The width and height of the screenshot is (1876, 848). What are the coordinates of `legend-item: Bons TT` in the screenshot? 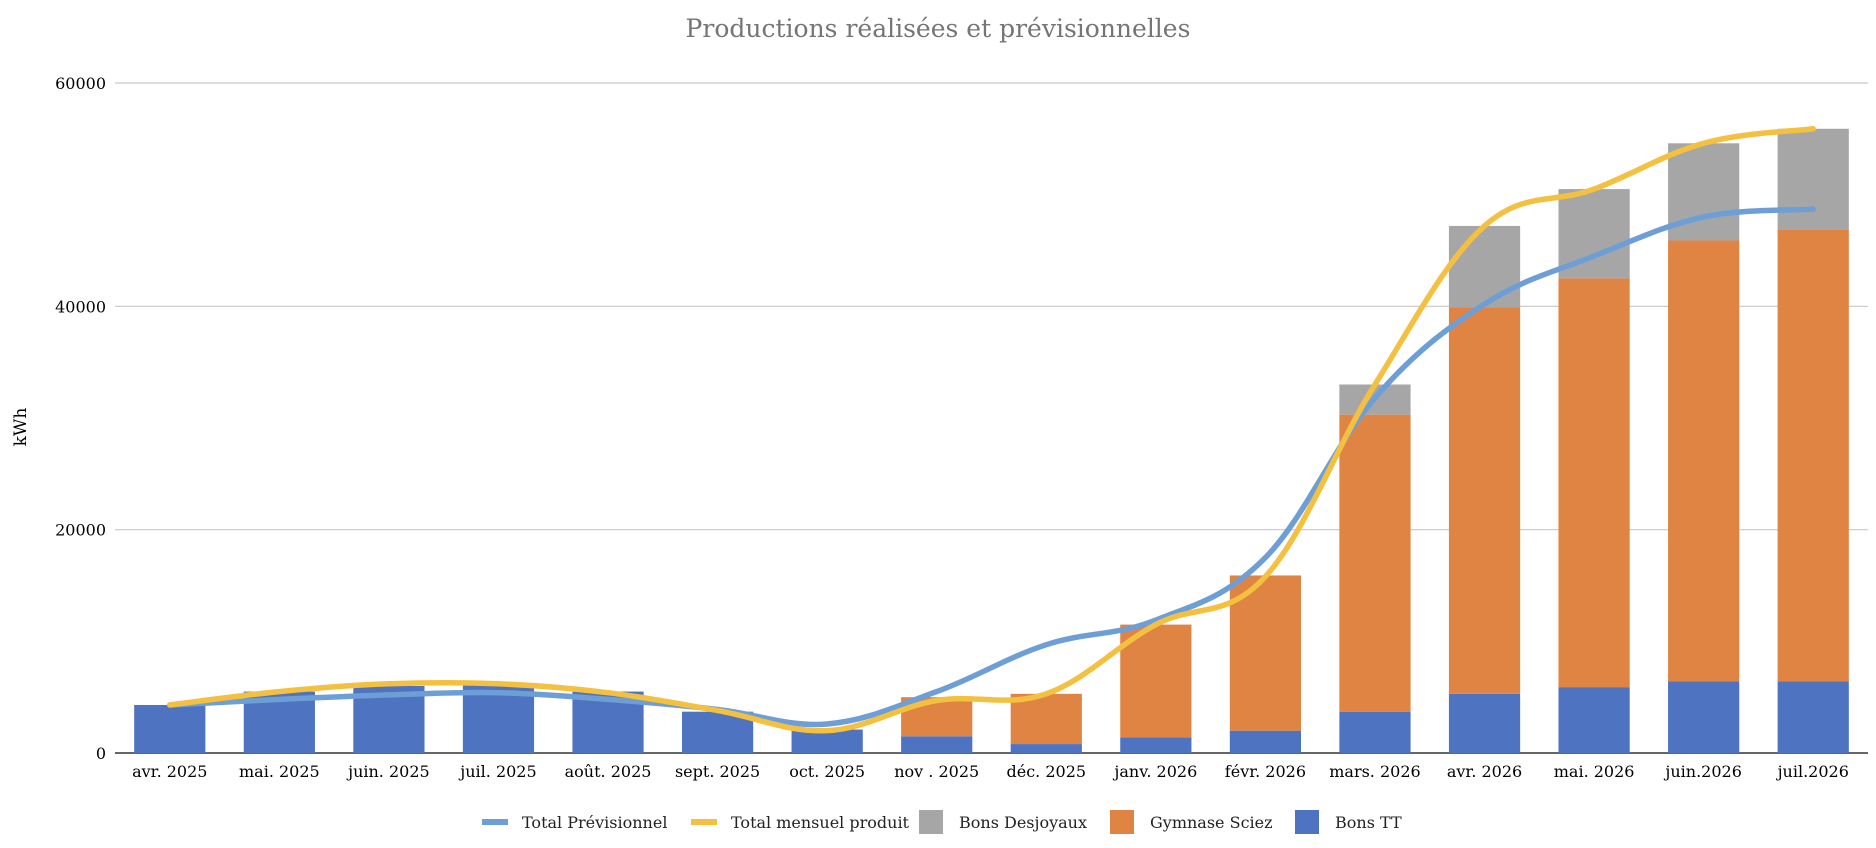 It's located at (1348, 822).